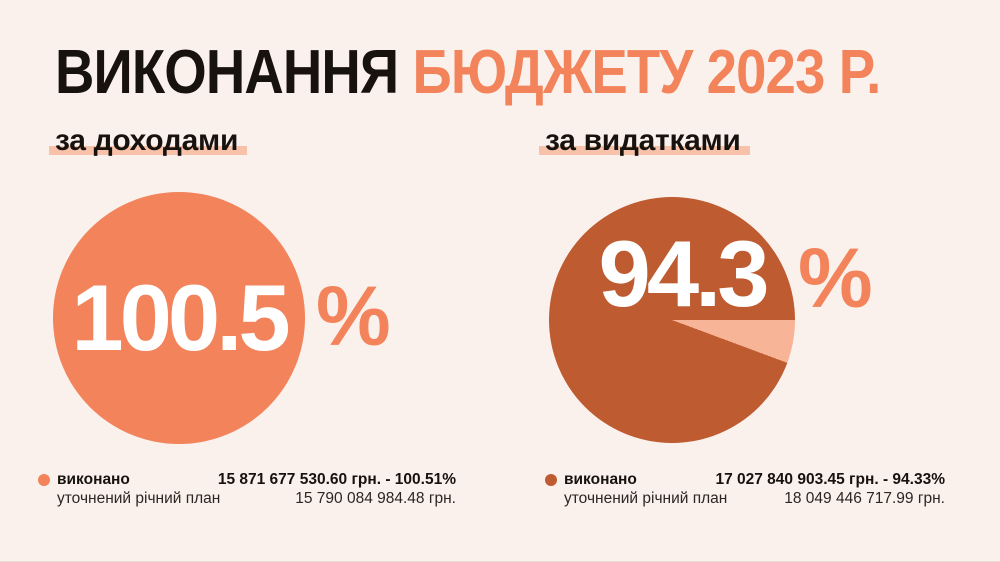  I want to click on page-title: ВИКОНАННЯ БЮДЖЕТУ 2023 Р., so click(468, 72).